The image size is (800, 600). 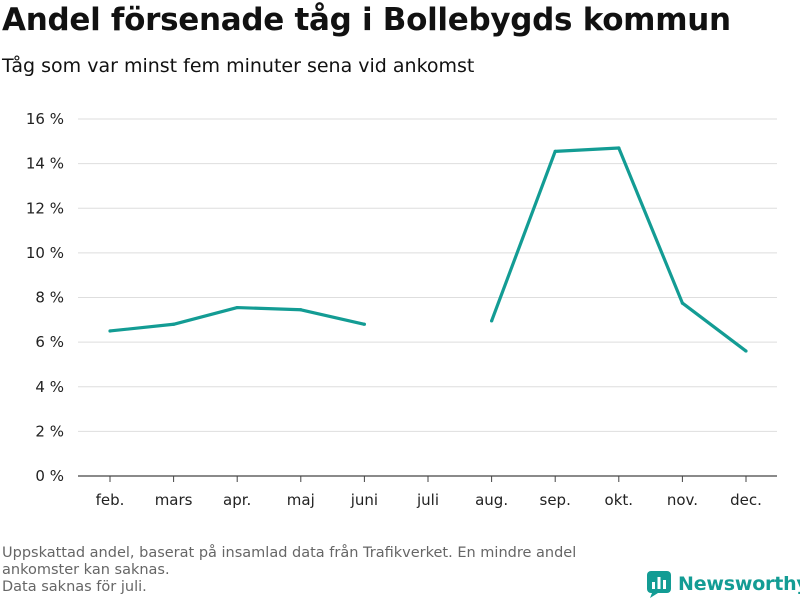 I want to click on newsworthy-logo-icon, so click(x=659, y=584).